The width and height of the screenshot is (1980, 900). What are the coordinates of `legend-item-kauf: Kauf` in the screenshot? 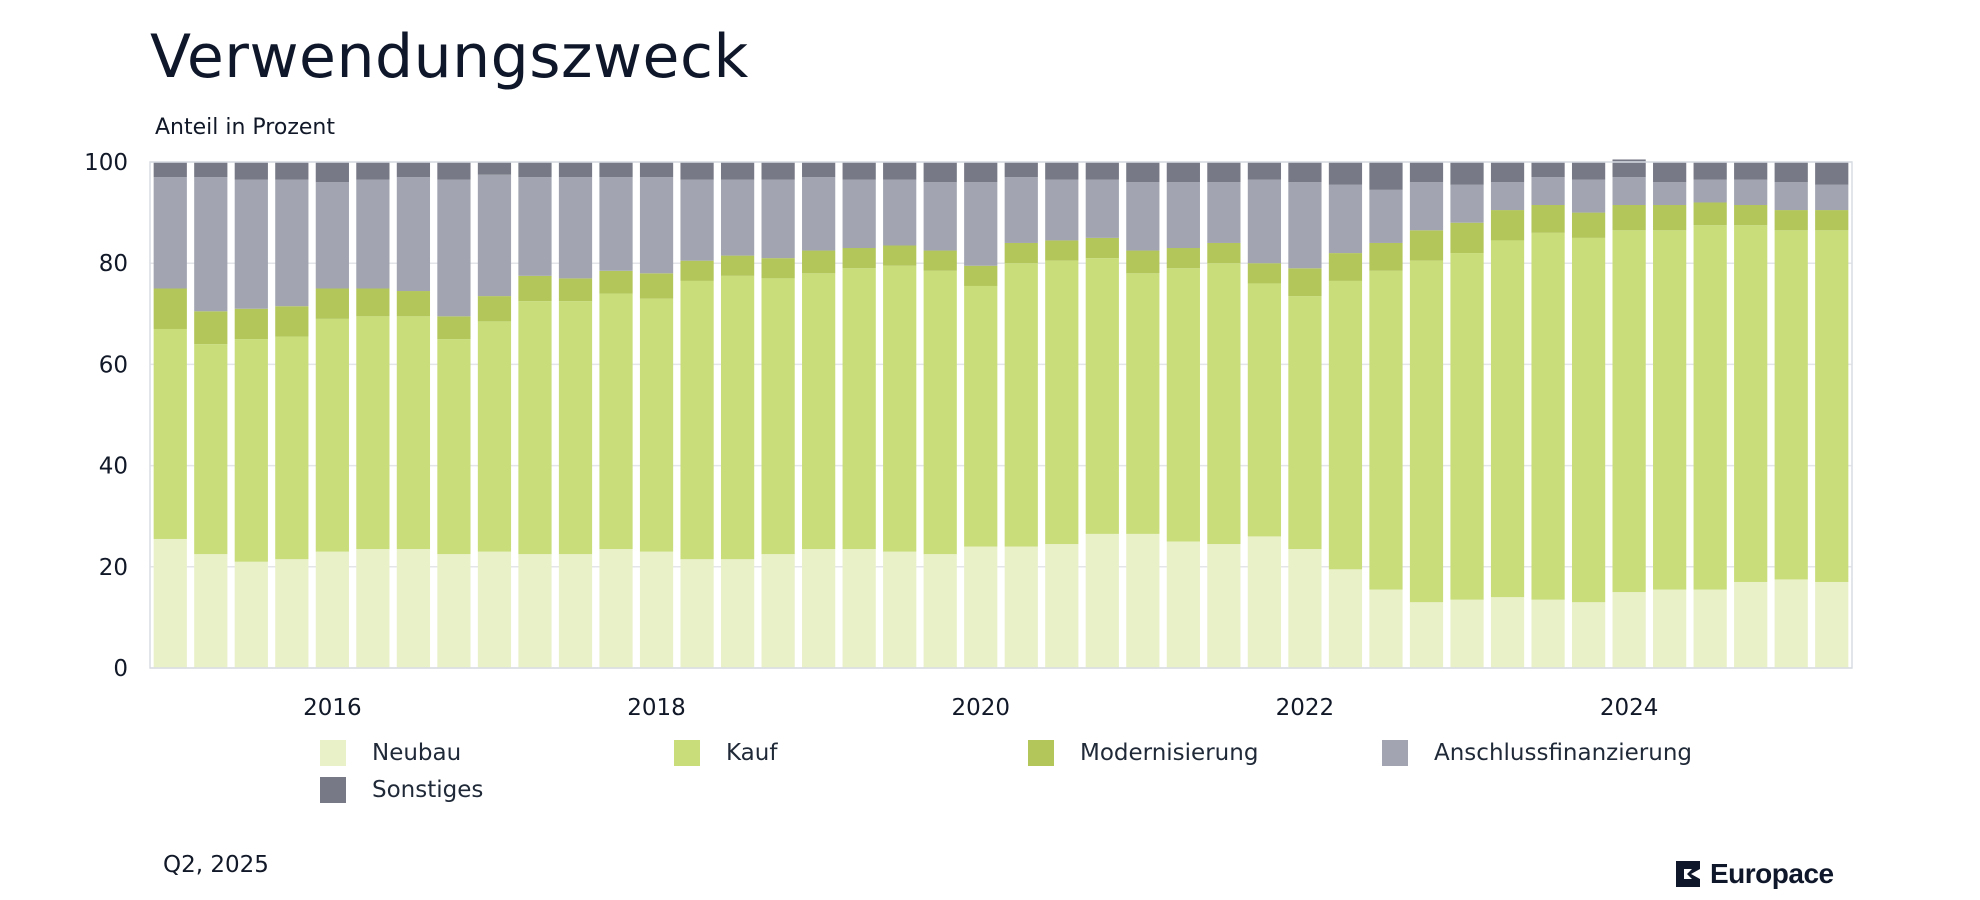 It's located at (725, 753).